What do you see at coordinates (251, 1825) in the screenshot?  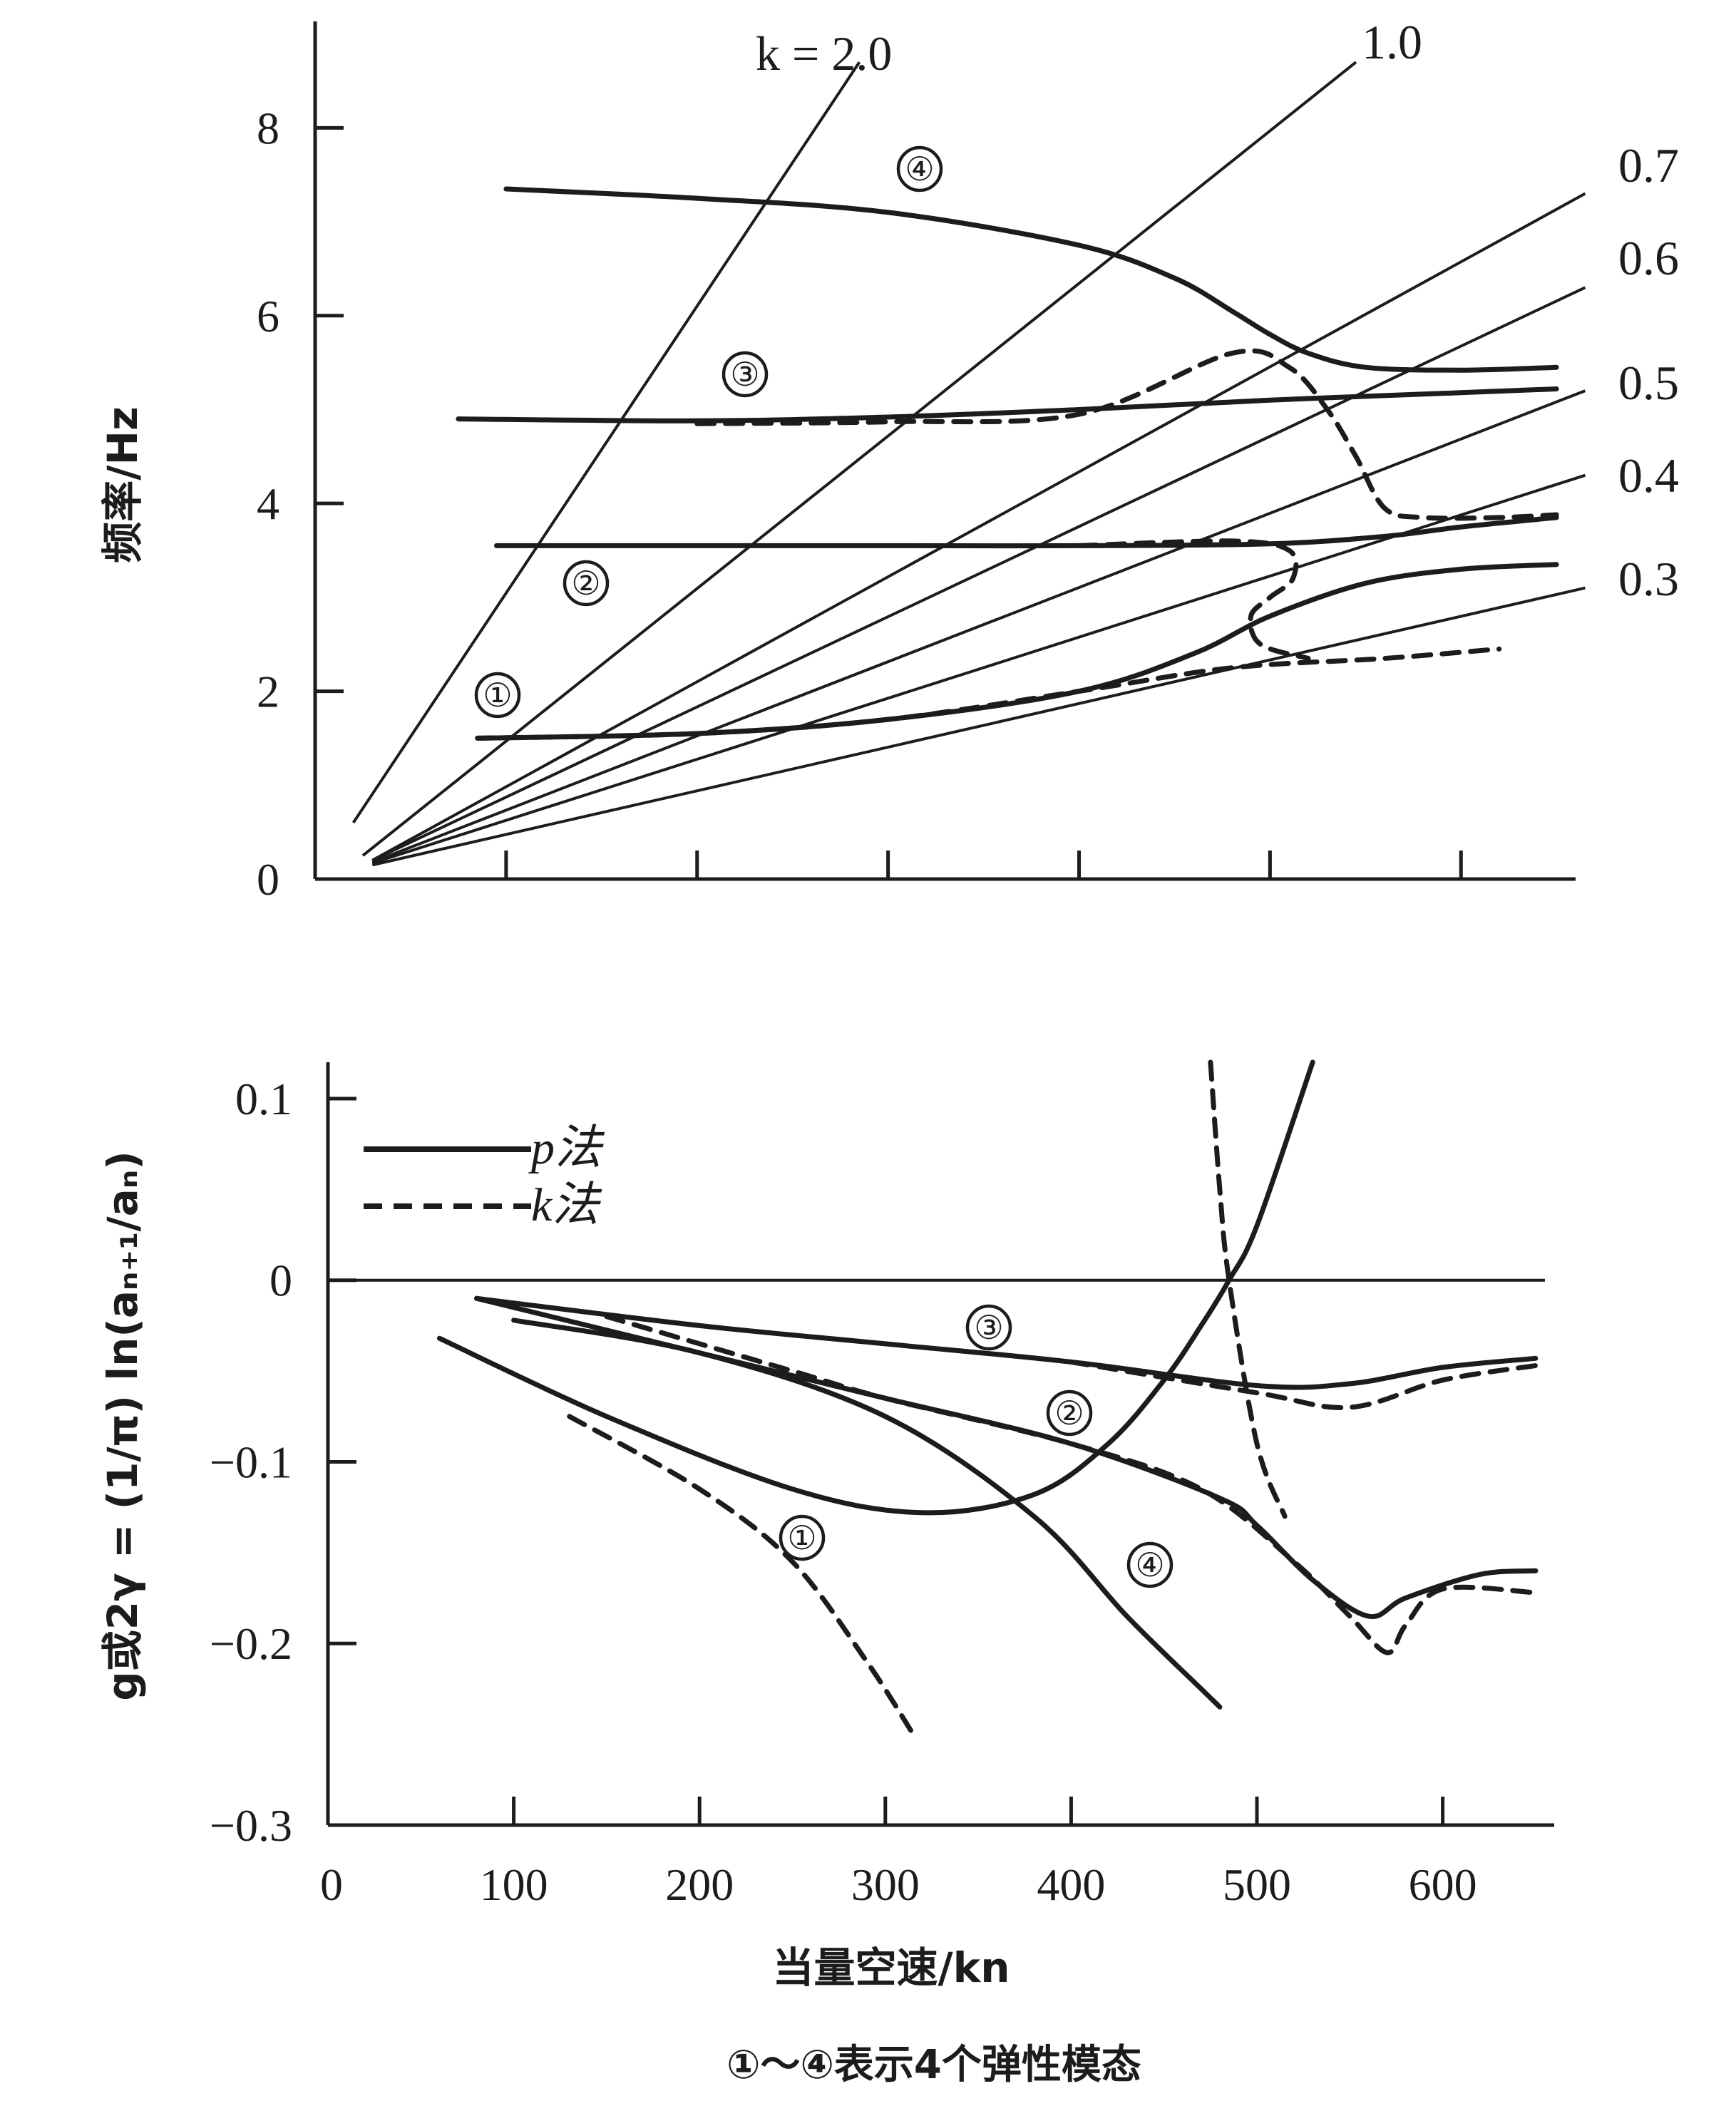 I see `y-tick-label--0-3: −0.3` at bounding box center [251, 1825].